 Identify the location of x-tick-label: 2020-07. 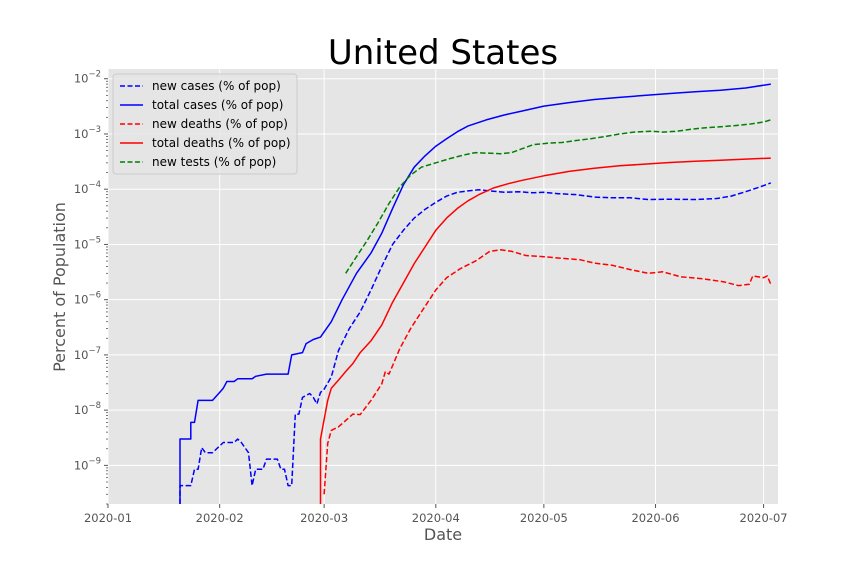
(764, 518).